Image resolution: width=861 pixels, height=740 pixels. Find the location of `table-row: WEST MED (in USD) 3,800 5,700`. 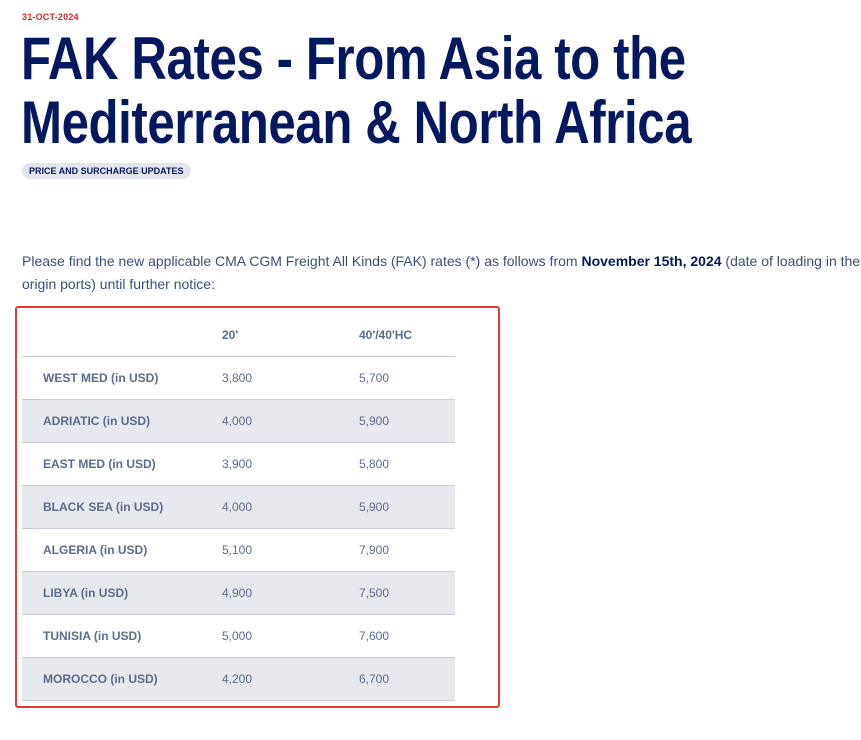

table-row: WEST MED (in USD) 3,800 5,700 is located at coordinates (238, 378).